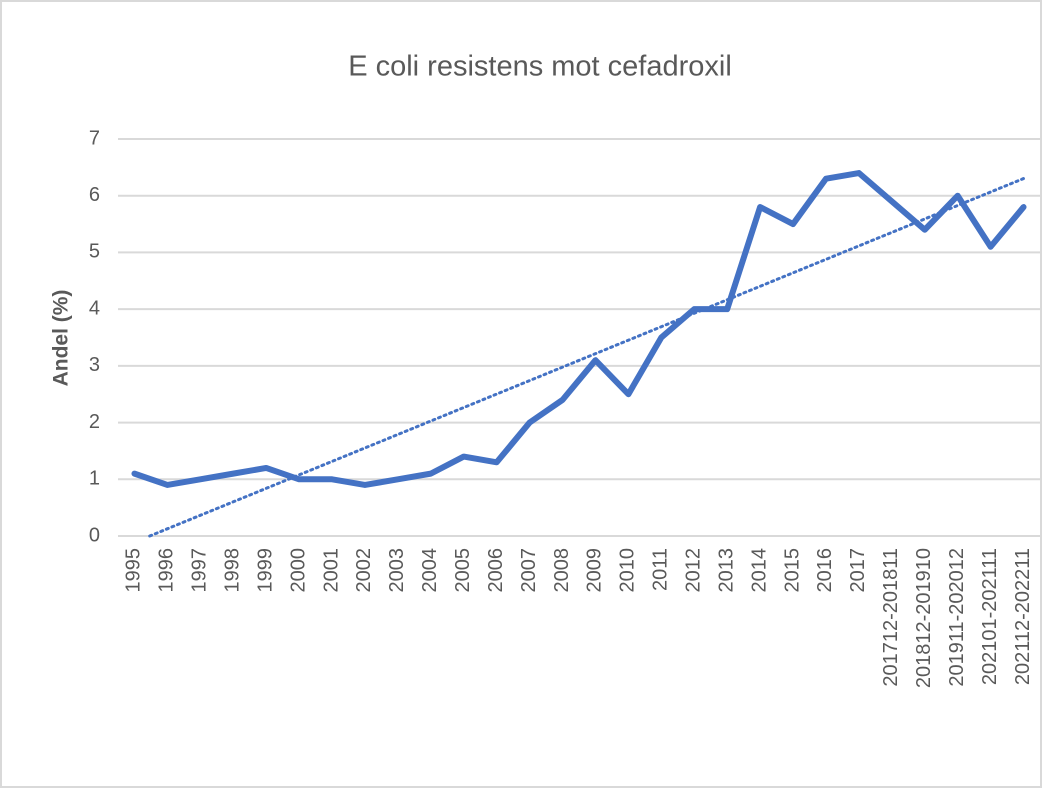 The width and height of the screenshot is (1058, 789). What do you see at coordinates (759, 570) in the screenshot?
I see `x-tick-label: 2014` at bounding box center [759, 570].